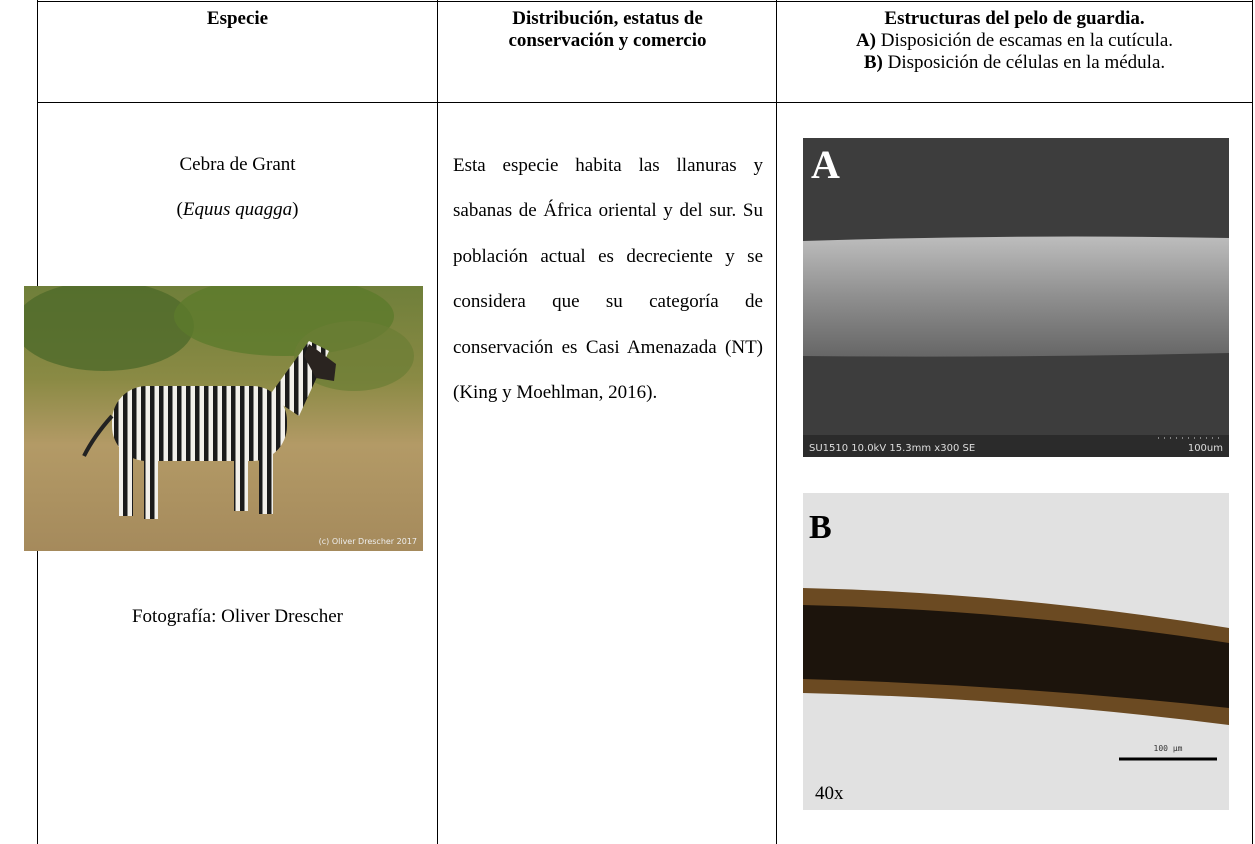 The width and height of the screenshot is (1255, 844). What do you see at coordinates (237, 18) in the screenshot?
I see `header-cell: Especie` at bounding box center [237, 18].